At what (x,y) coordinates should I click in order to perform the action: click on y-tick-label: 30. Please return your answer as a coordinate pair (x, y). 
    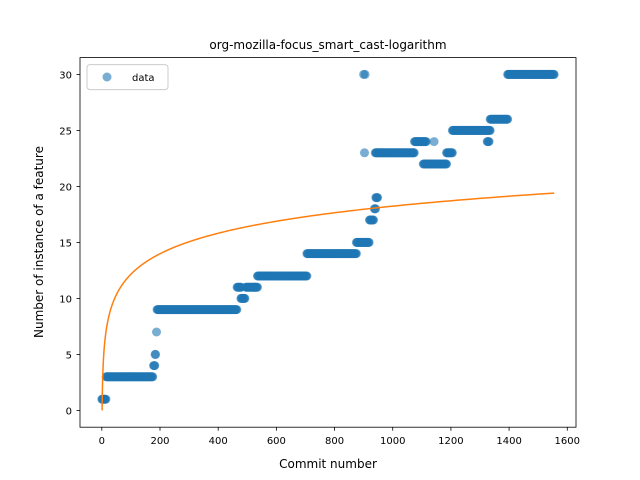
    Looking at the image, I should click on (65, 75).